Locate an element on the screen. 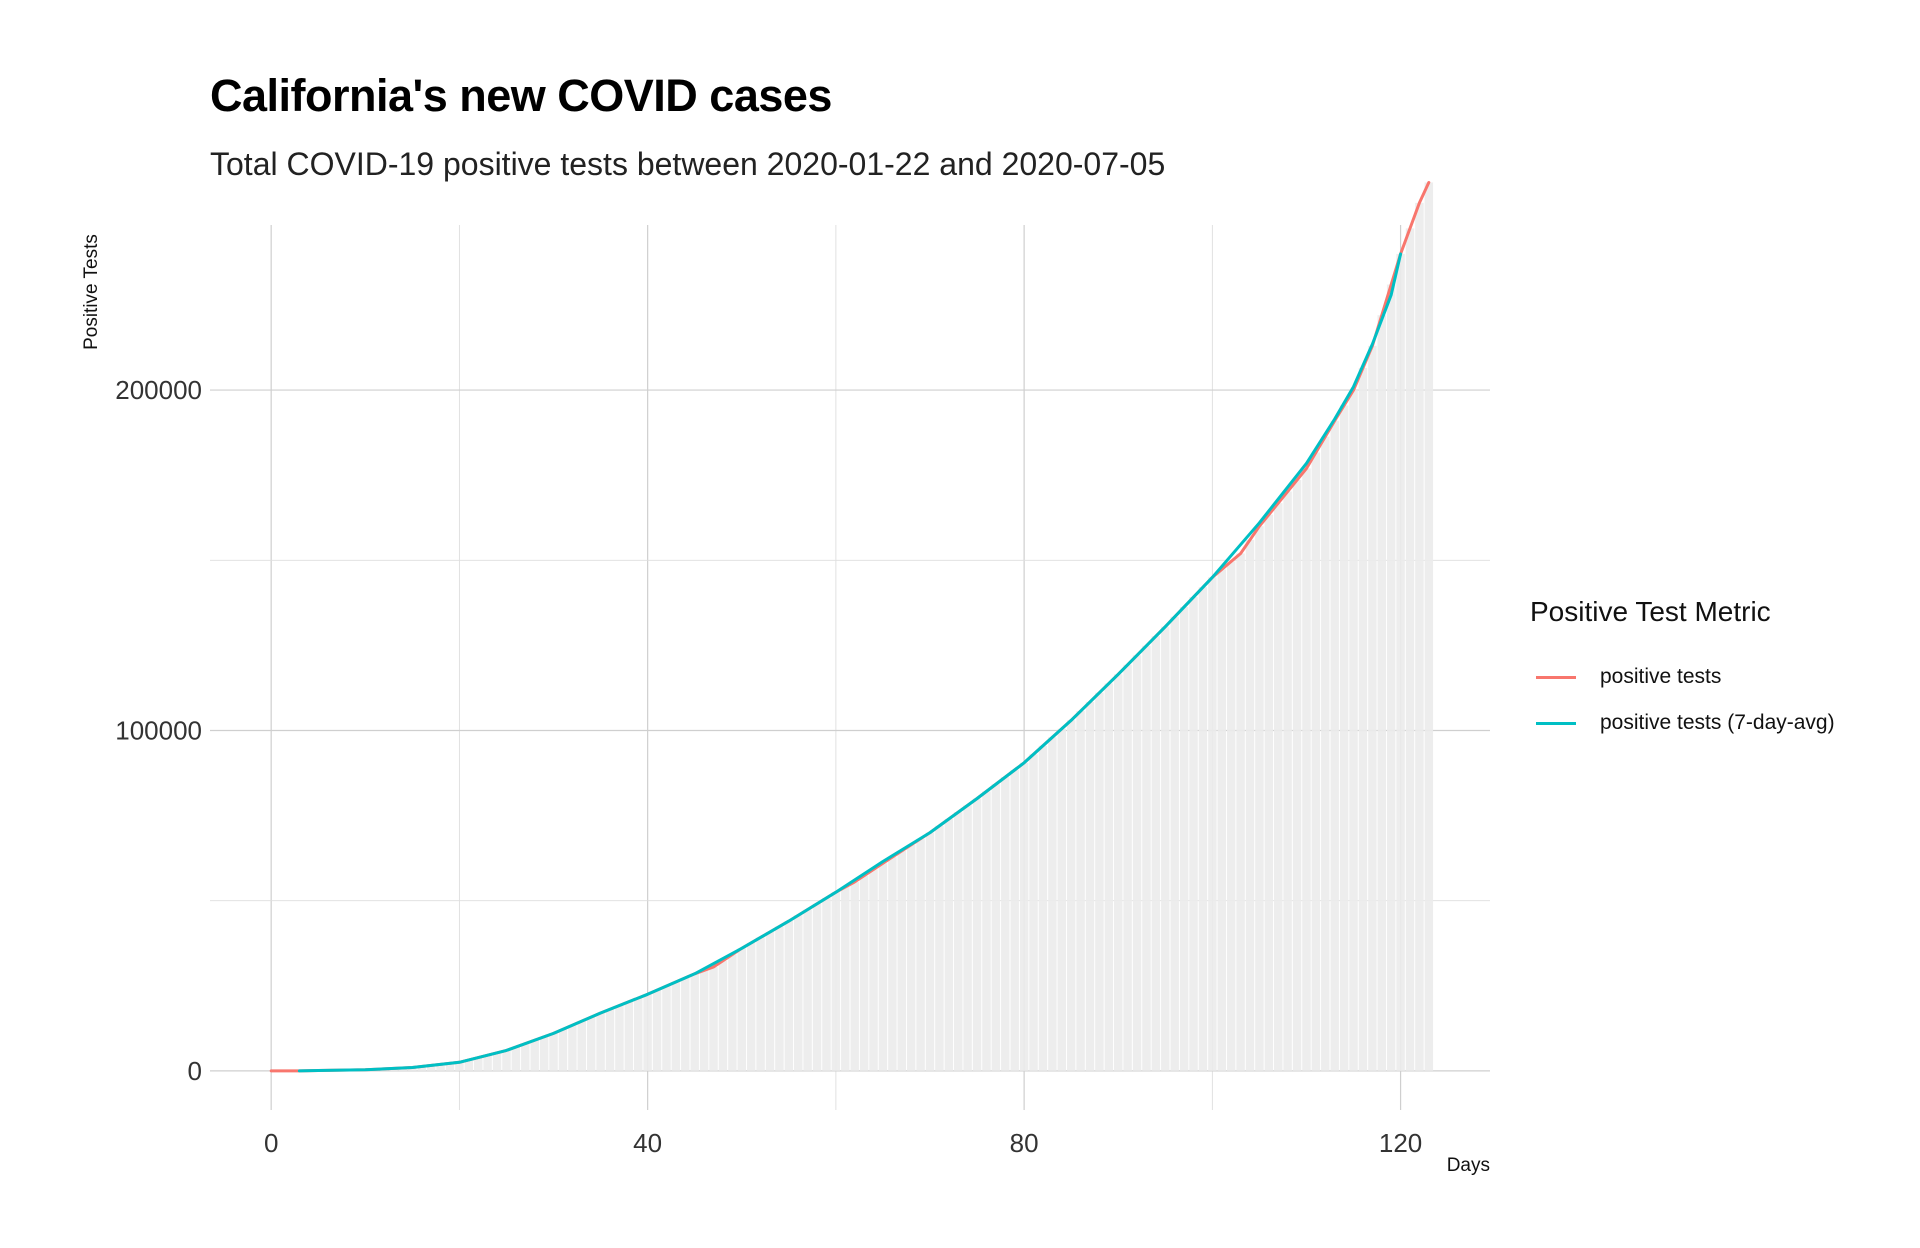 This screenshot has height=1248, width=1920. y-tick-label: 100000 is located at coordinates (158, 730).